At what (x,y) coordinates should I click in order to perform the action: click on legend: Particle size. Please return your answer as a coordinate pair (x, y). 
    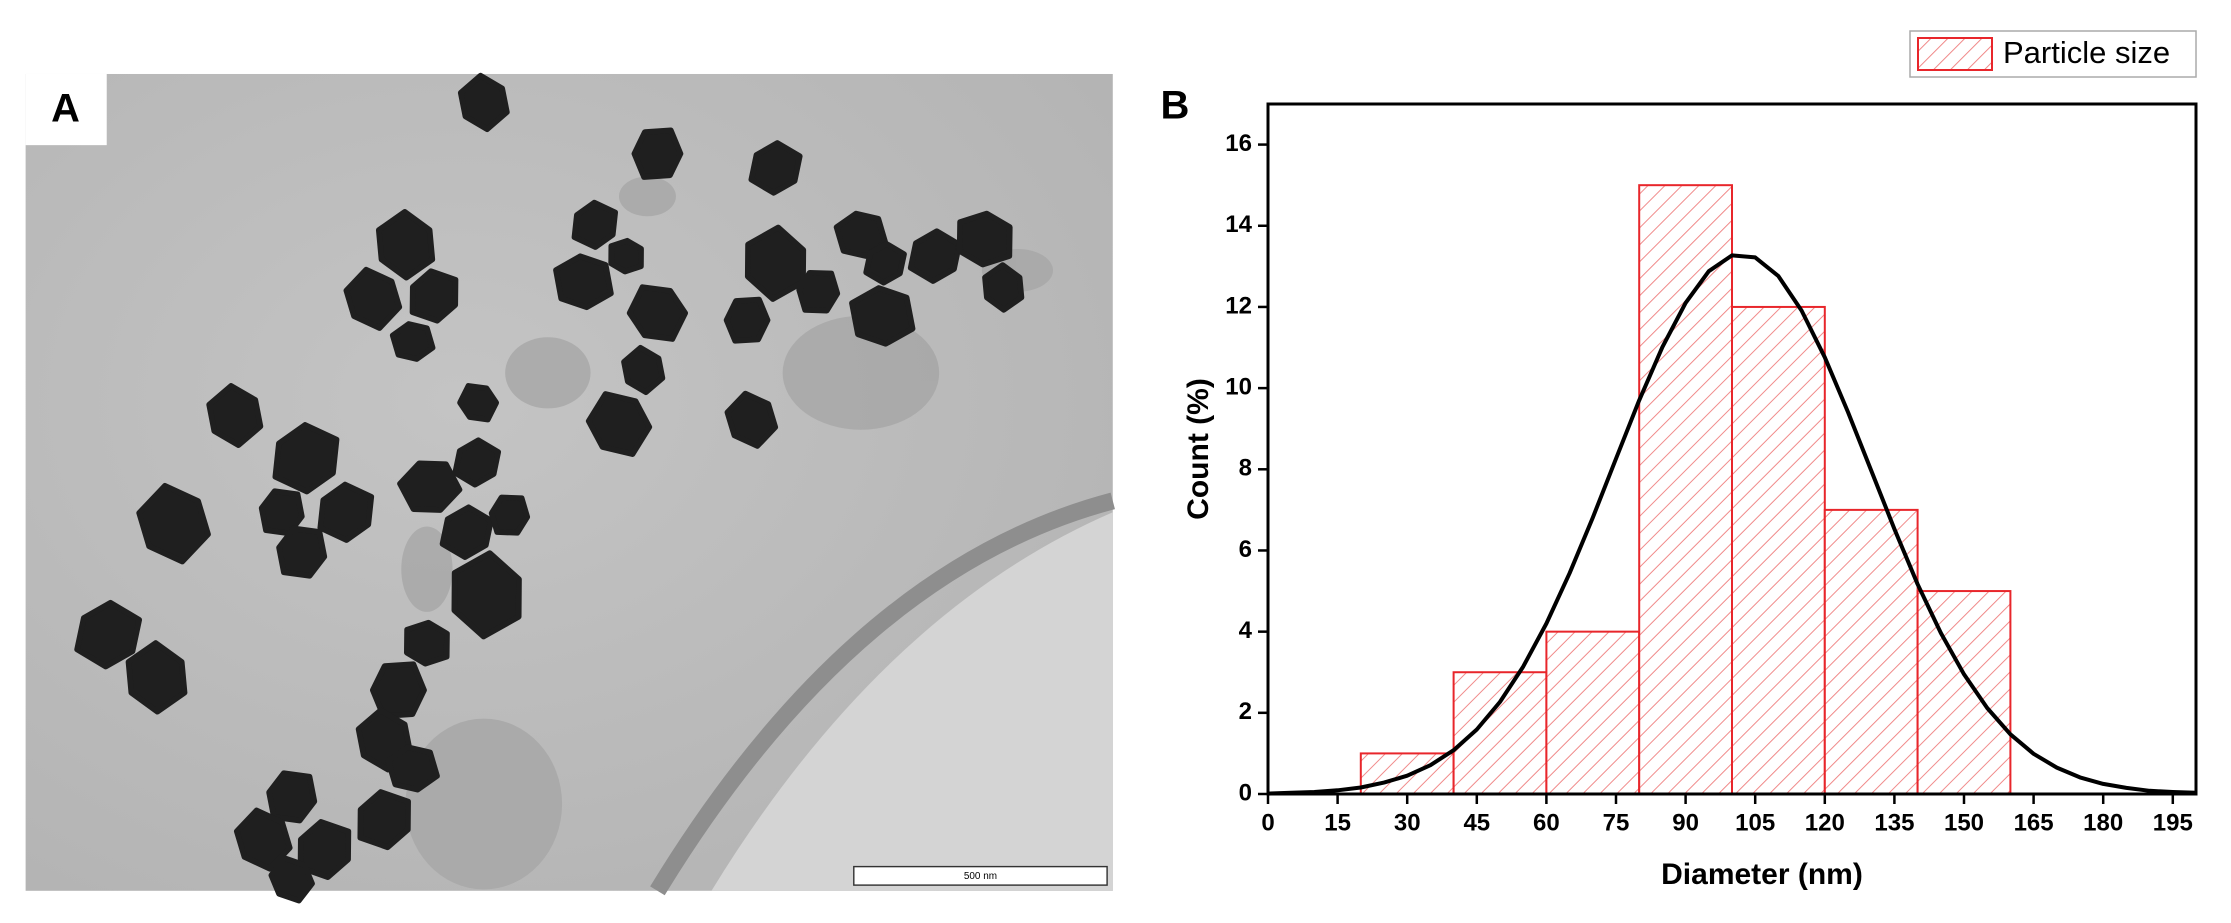
    Looking at the image, I should click on (2053, 54).